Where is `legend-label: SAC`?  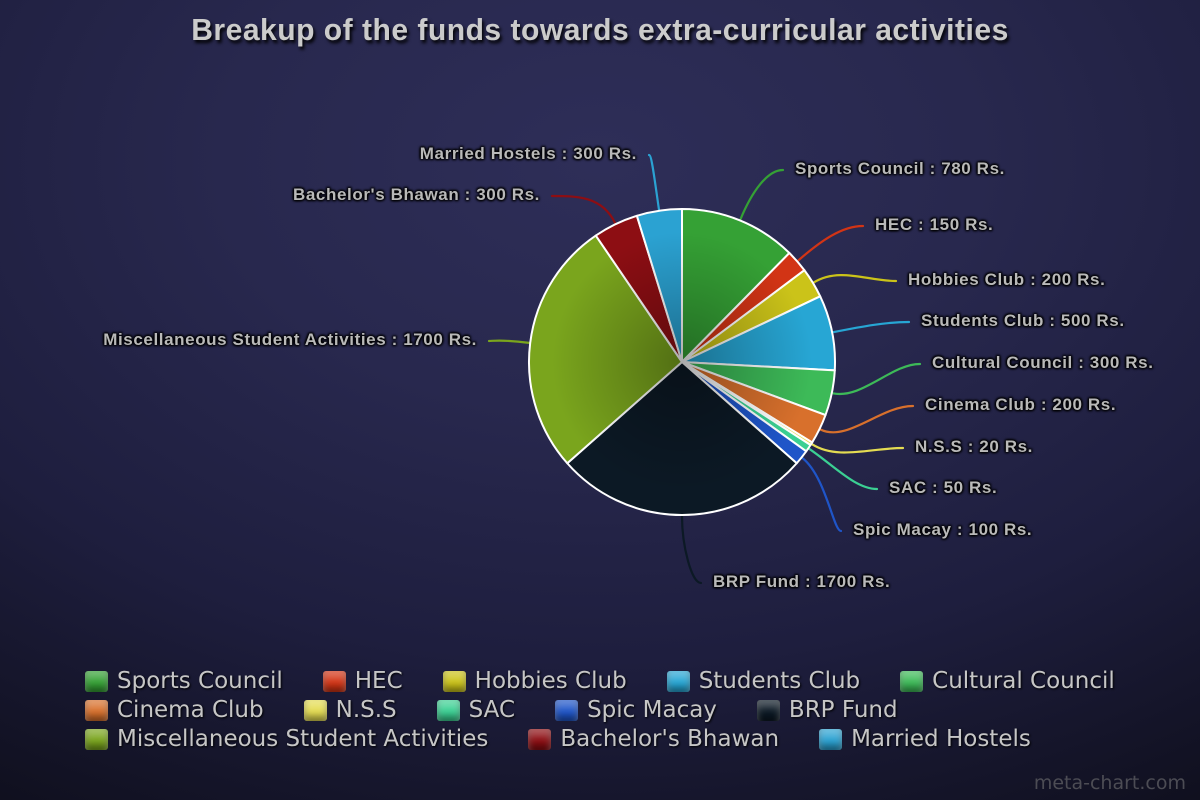
legend-label: SAC is located at coordinates (492, 710).